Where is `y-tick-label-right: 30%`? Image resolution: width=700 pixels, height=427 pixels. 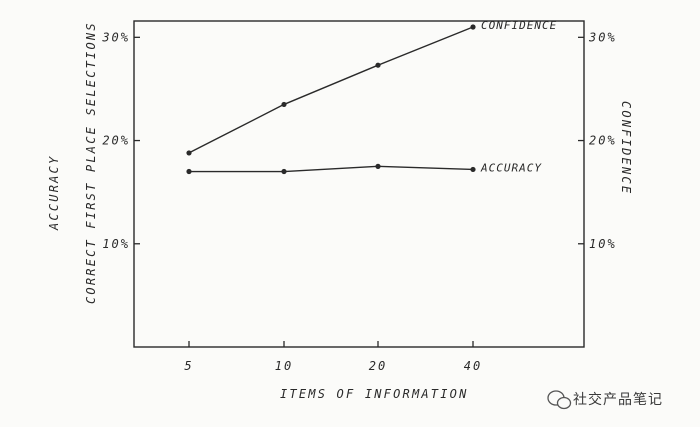
y-tick-label-right: 30% is located at coordinates (602, 37).